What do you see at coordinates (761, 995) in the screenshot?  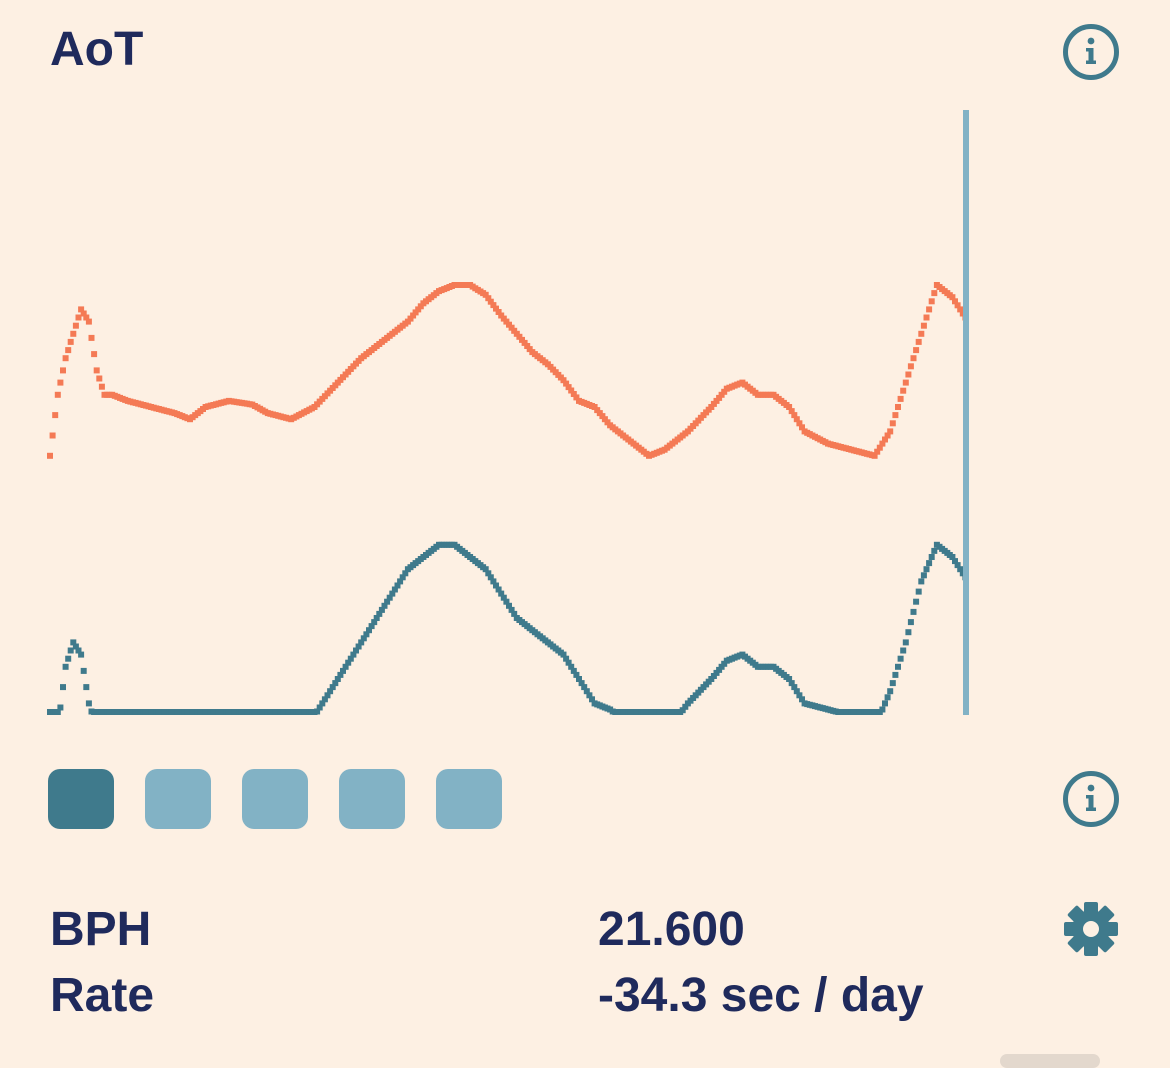 I see `rate-value: -34.3 sec / day` at bounding box center [761, 995].